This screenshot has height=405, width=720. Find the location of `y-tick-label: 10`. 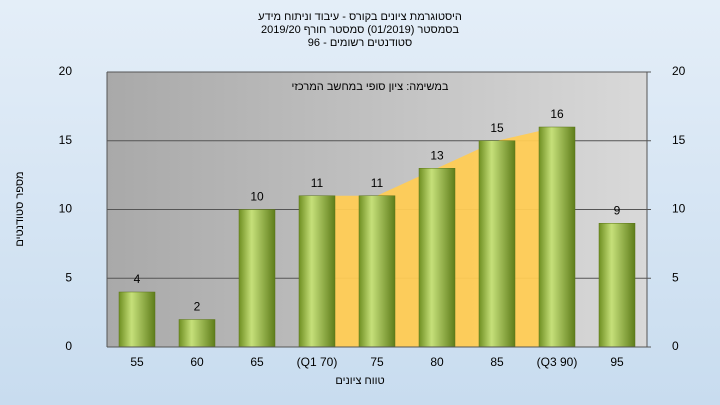

y-tick-label: 10 is located at coordinates (66, 209).